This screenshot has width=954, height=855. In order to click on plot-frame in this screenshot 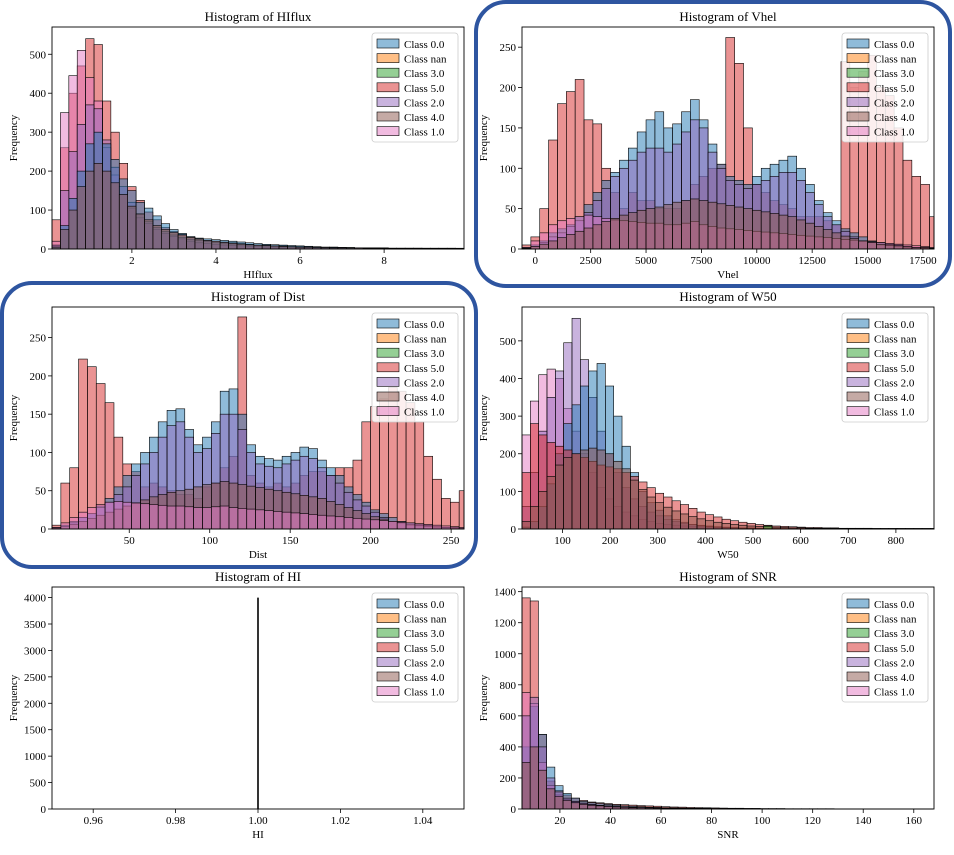, I will do `click(258, 138)`.